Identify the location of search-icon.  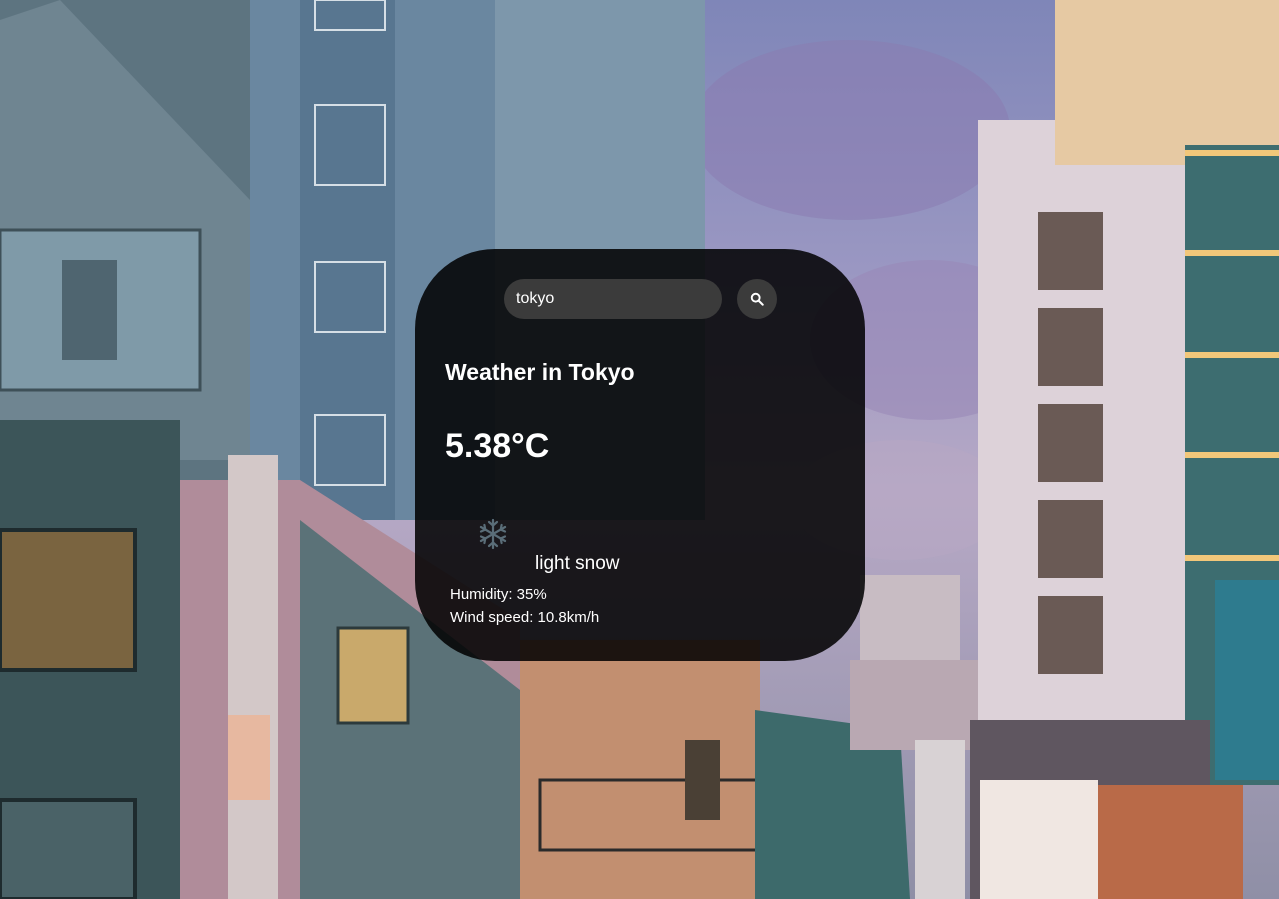
(757, 299).